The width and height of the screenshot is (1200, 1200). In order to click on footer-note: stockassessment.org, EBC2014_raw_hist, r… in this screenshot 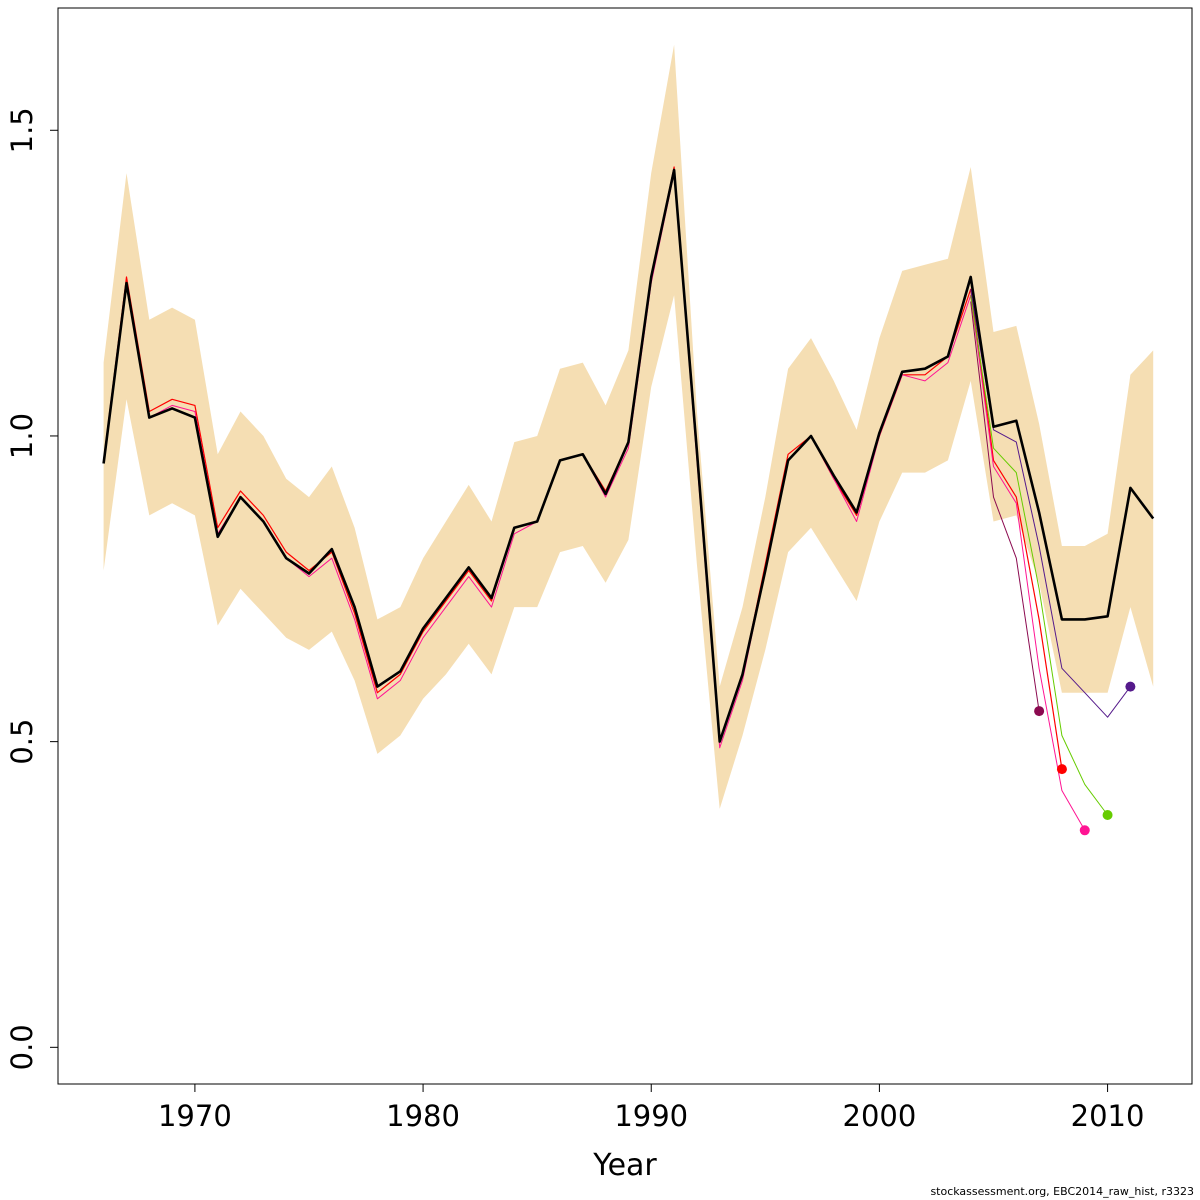, I will do `click(1062, 1191)`.